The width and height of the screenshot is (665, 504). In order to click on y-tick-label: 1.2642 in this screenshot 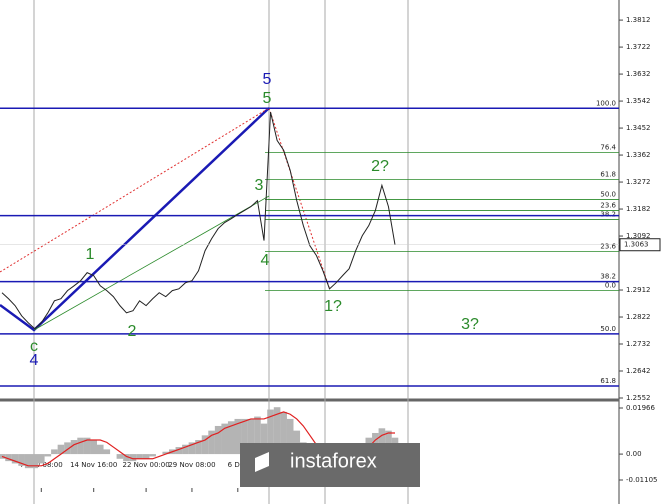, I will do `click(638, 371)`.